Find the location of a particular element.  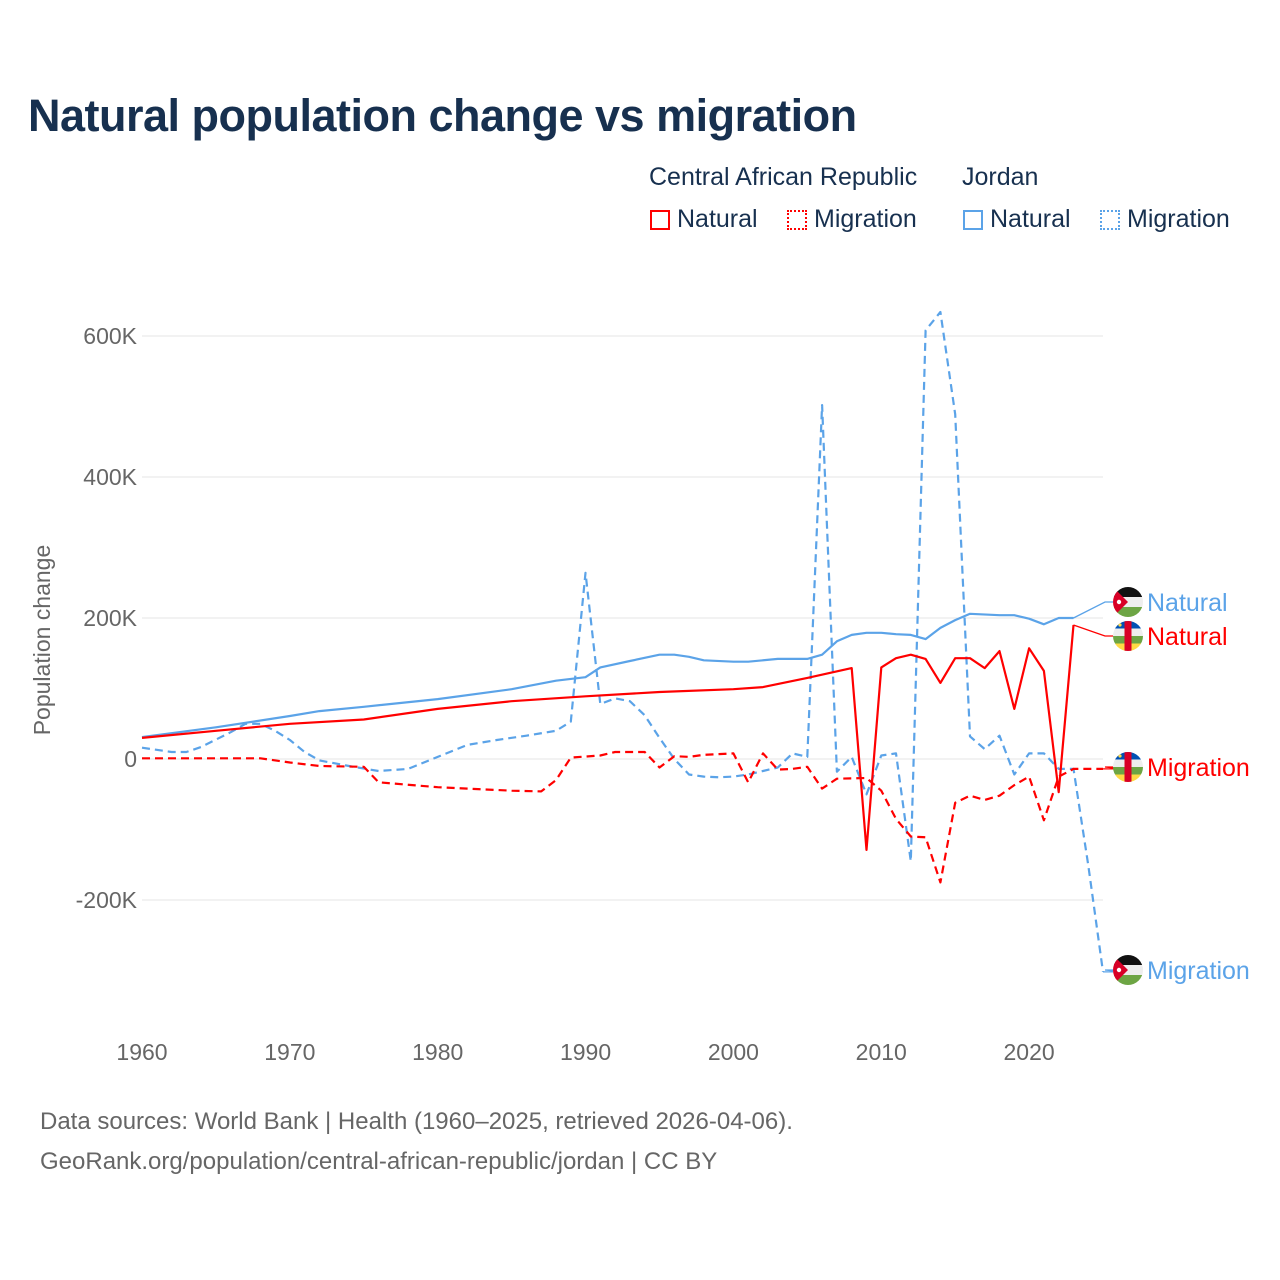

legend-group-car: Central African Republic is located at coordinates (783, 177).